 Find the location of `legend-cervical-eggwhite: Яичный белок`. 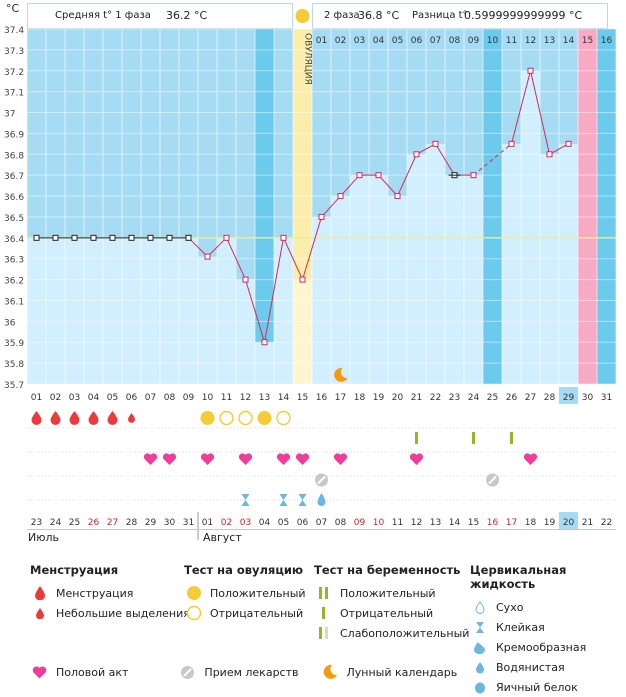

legend-cervical-eggwhite: Яичный белок is located at coordinates (537, 687).